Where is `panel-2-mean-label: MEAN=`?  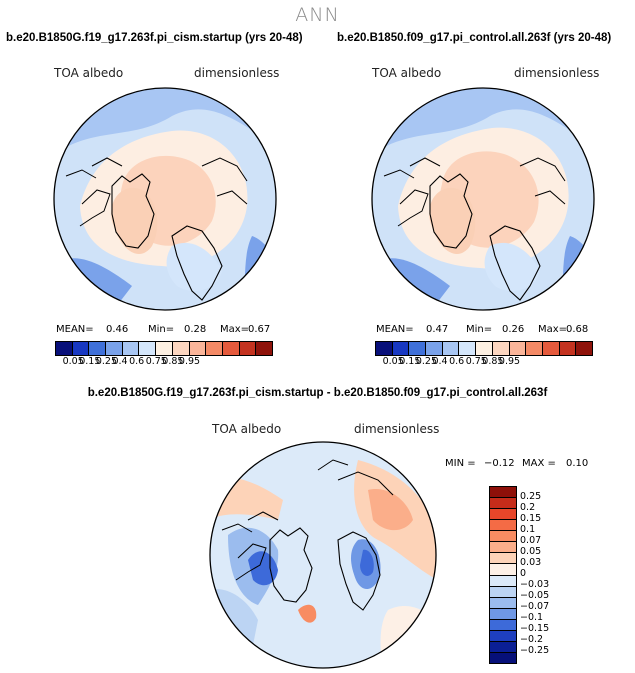 panel-2-mean-label: MEAN= is located at coordinates (395, 329).